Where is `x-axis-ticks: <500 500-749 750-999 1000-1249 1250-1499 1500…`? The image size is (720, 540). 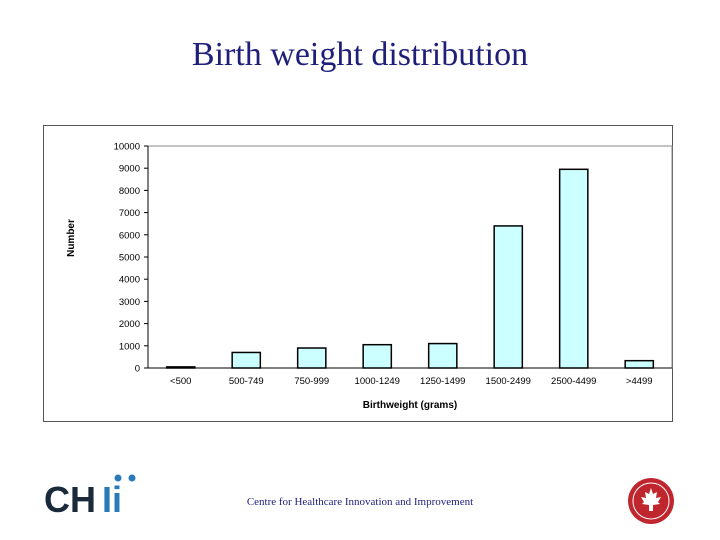 x-axis-ticks: <500 500-749 750-999 1000-1249 1250-1499 1500… is located at coordinates (411, 381).